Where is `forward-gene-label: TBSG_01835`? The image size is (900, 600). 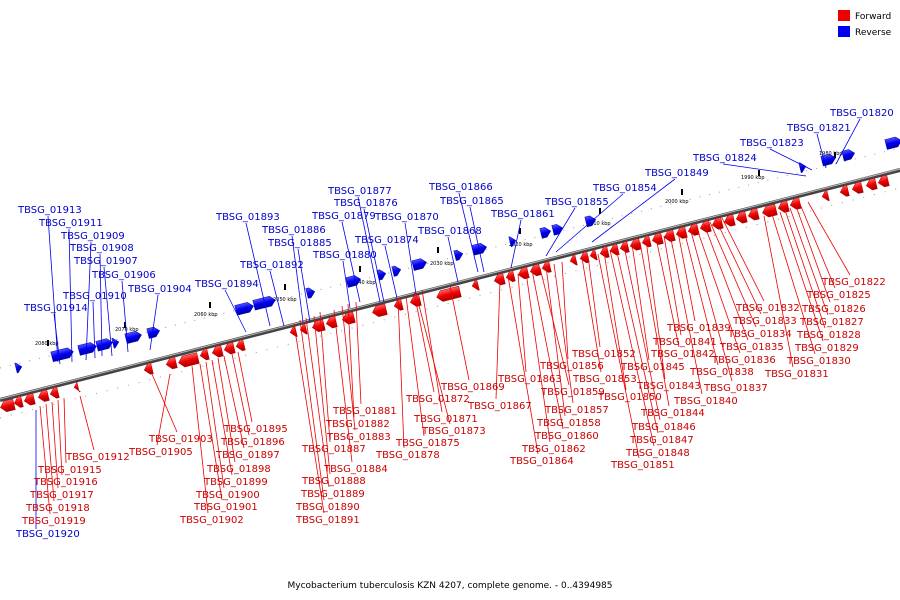 forward-gene-label: TBSG_01835 is located at coordinates (751, 347).